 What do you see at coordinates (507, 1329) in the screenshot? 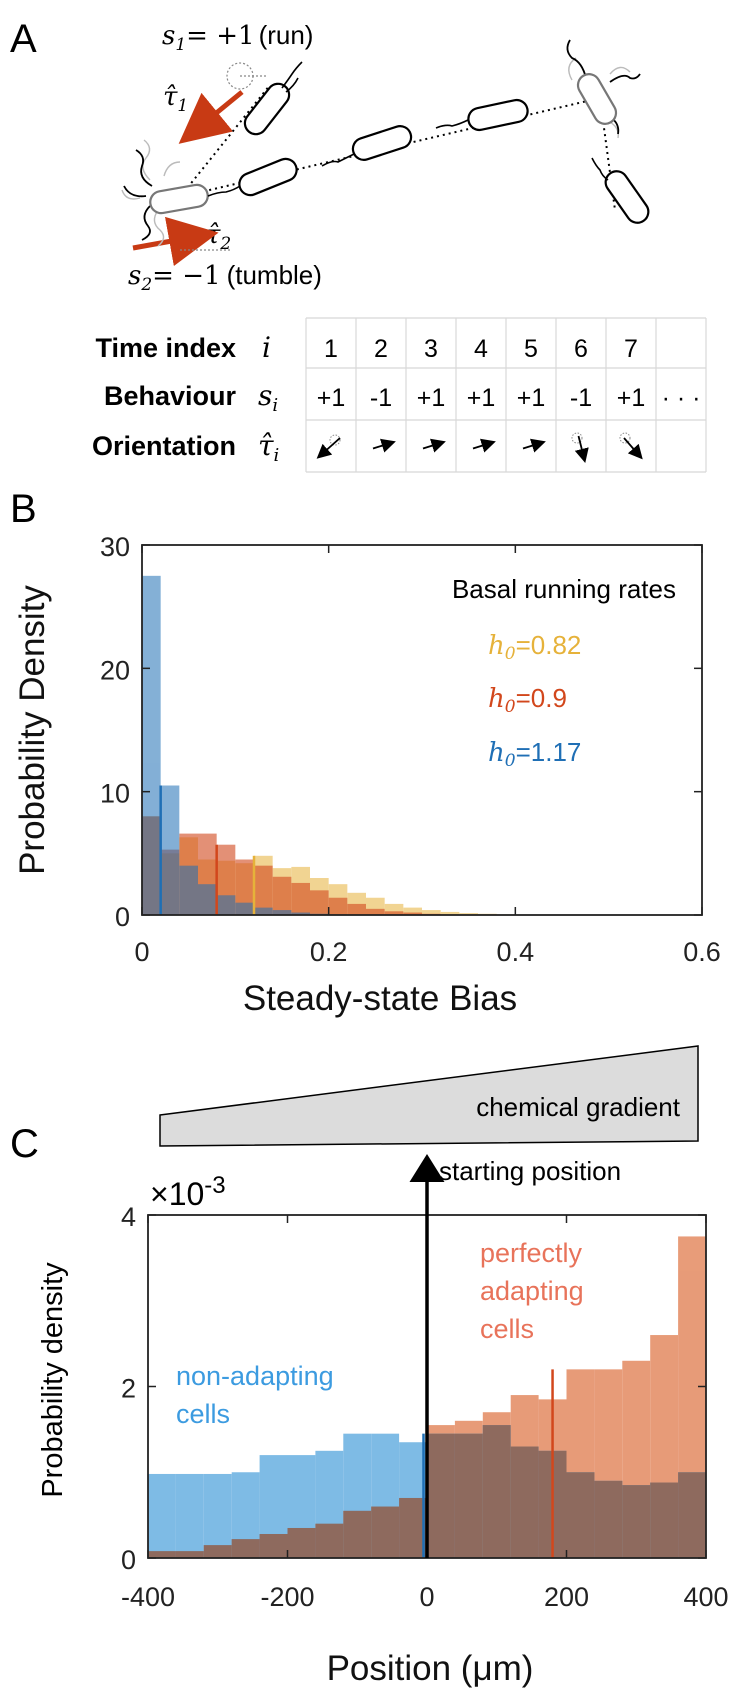
I see `adapting-label-line3: cells` at bounding box center [507, 1329].